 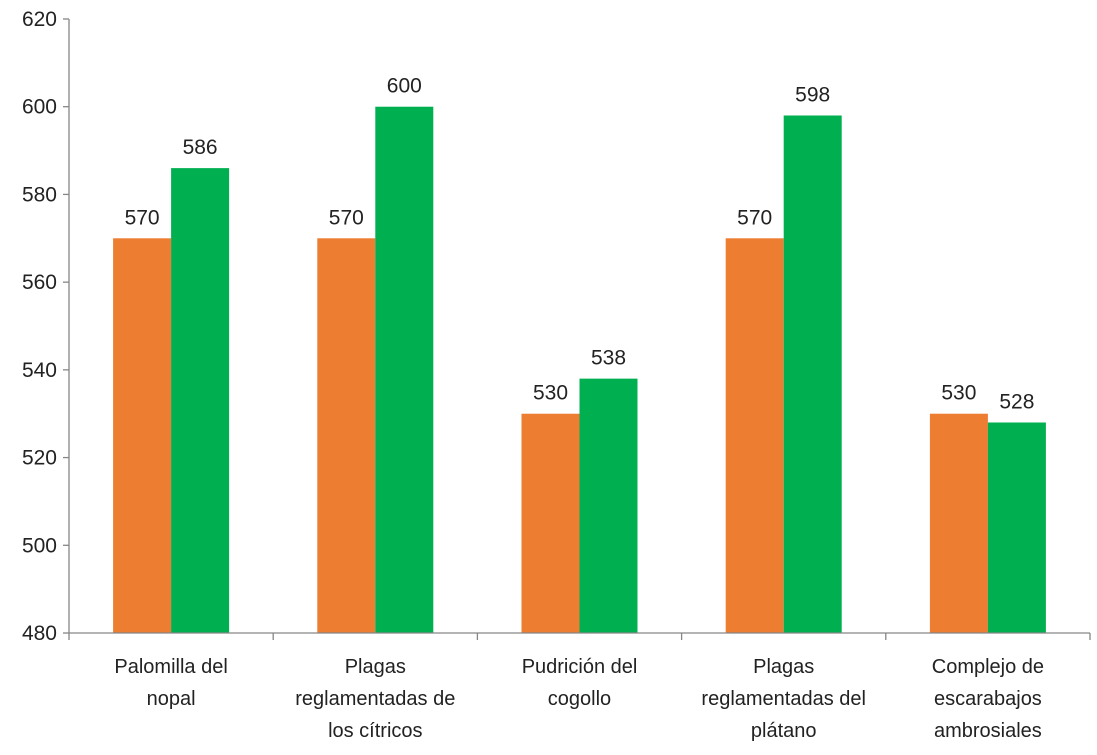 What do you see at coordinates (1016, 401) in the screenshot?
I see `data-label: 528` at bounding box center [1016, 401].